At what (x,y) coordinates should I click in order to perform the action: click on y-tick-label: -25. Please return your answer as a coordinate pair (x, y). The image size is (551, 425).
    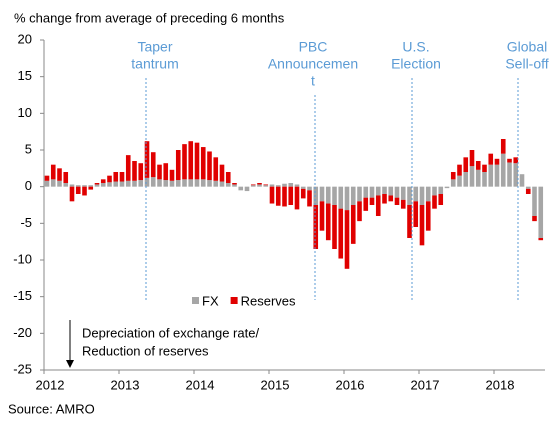
    Looking at the image, I should click on (22, 368).